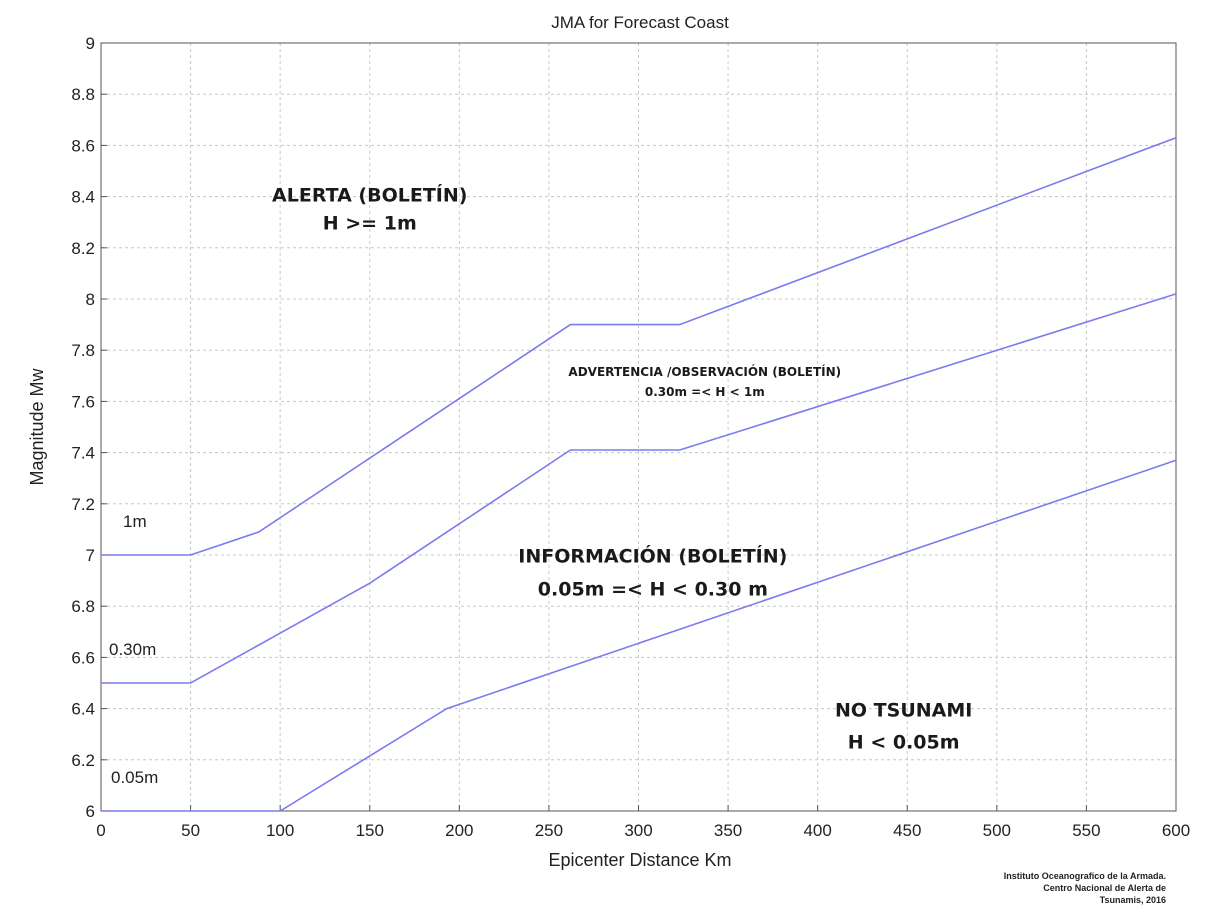  What do you see at coordinates (100, 830) in the screenshot?
I see `x-tick-label: 0` at bounding box center [100, 830].